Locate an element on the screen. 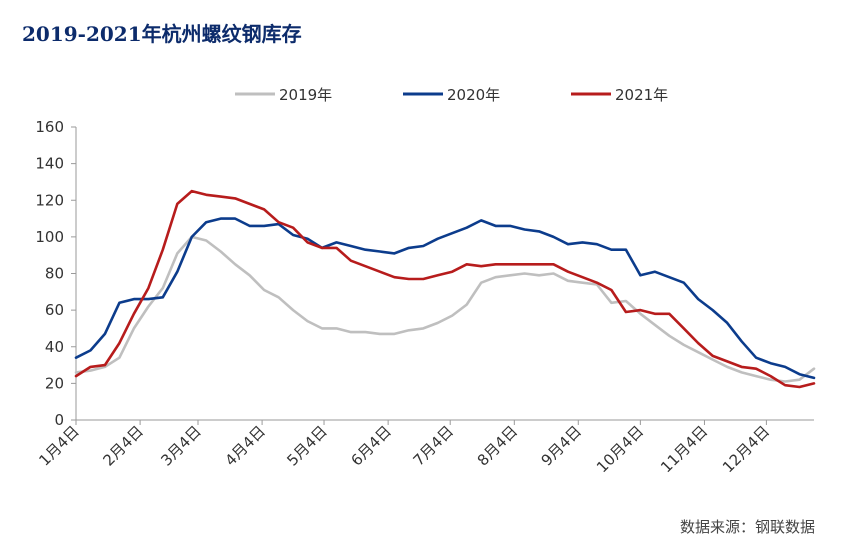 This screenshot has height=548, width=851. x-tick-label: 11月4日 is located at coordinates (684, 449).